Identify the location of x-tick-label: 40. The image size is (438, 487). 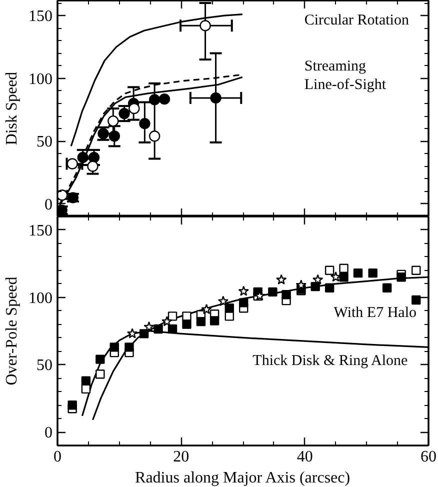
(304, 457).